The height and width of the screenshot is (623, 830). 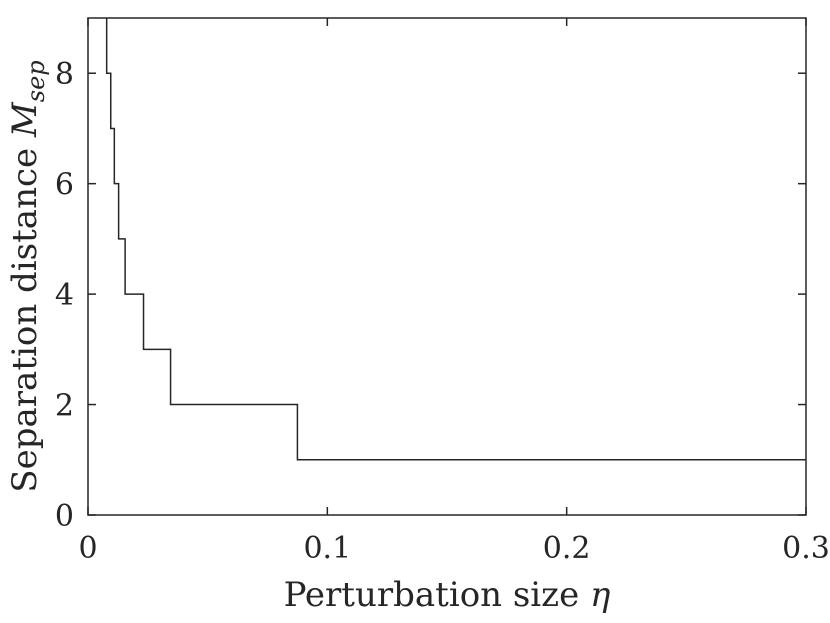 What do you see at coordinates (25, 119) in the screenshot?
I see `y-axis-symbol: M` at bounding box center [25, 119].